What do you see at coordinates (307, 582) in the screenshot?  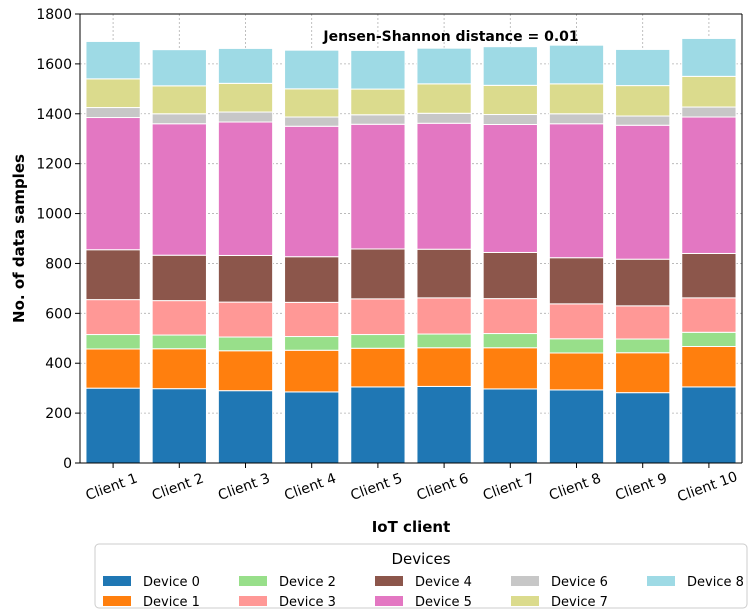 I see `legend-label: Device 2` at bounding box center [307, 582].